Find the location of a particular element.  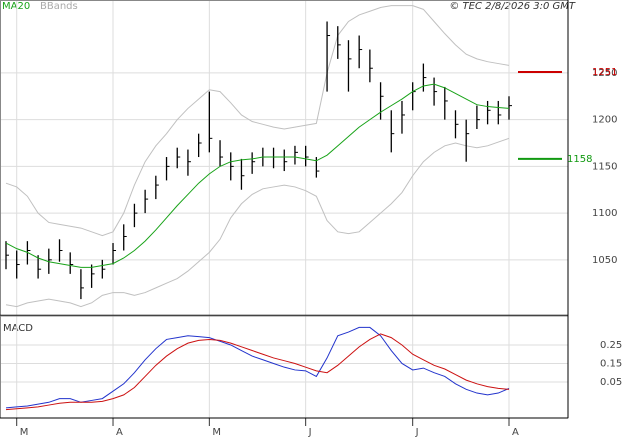

y-tick-label: 1050 is located at coordinates (604, 260).